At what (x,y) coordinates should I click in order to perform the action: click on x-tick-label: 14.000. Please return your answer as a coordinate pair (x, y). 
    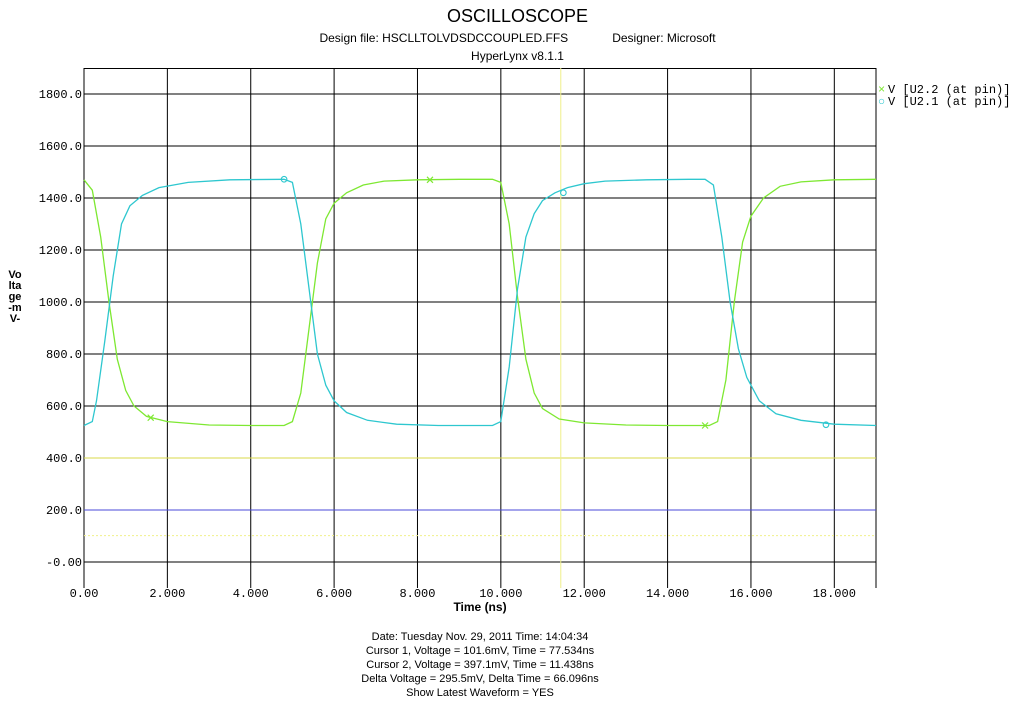
    Looking at the image, I should click on (667, 594).